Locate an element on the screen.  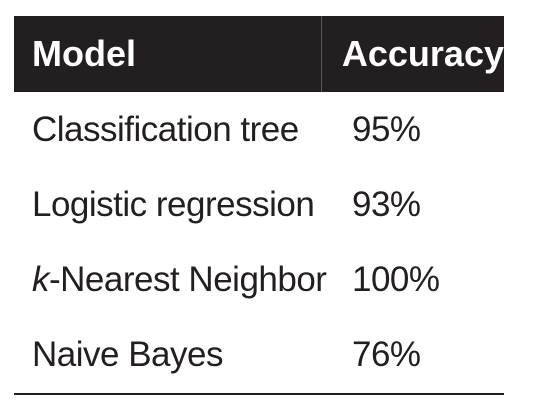
accuracy-cell: 93% is located at coordinates (386, 204).